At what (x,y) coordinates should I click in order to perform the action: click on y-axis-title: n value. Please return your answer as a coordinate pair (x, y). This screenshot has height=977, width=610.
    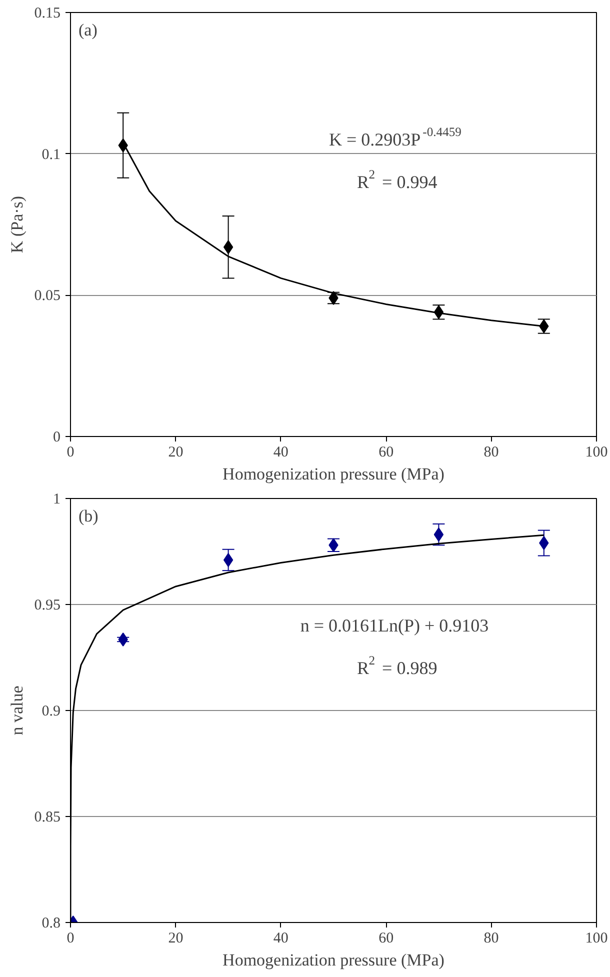
    Looking at the image, I should click on (16, 711).